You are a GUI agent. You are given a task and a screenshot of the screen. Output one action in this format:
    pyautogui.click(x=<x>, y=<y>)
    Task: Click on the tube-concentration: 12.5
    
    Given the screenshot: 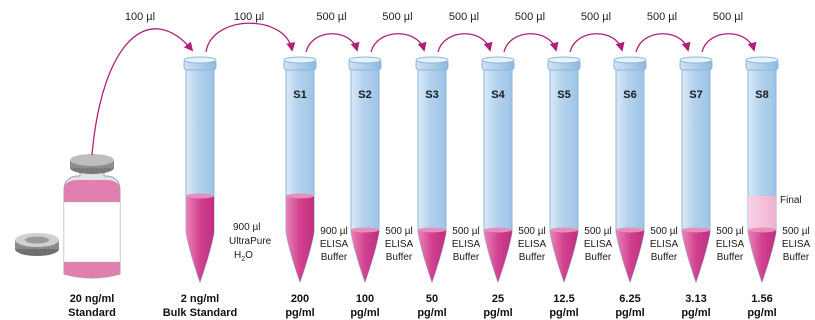 What is the action you would take?
    pyautogui.click(x=563, y=299)
    